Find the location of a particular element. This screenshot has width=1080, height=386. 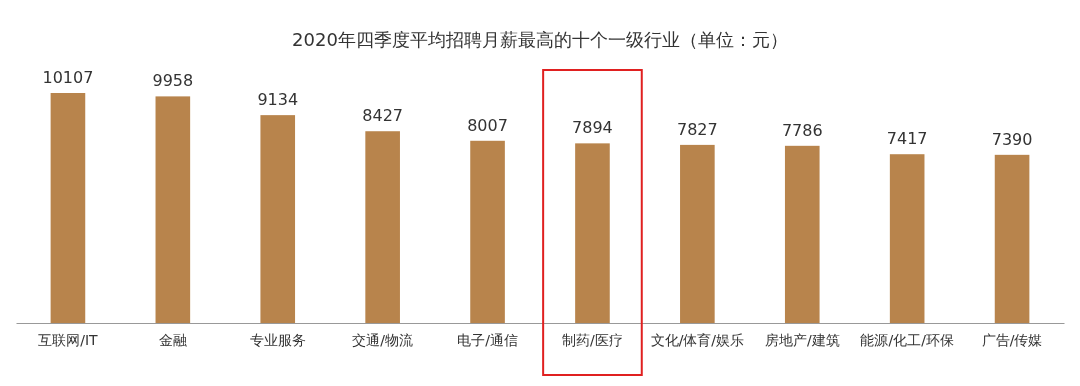

x-tick-label: 制药/医疗 is located at coordinates (592, 339).